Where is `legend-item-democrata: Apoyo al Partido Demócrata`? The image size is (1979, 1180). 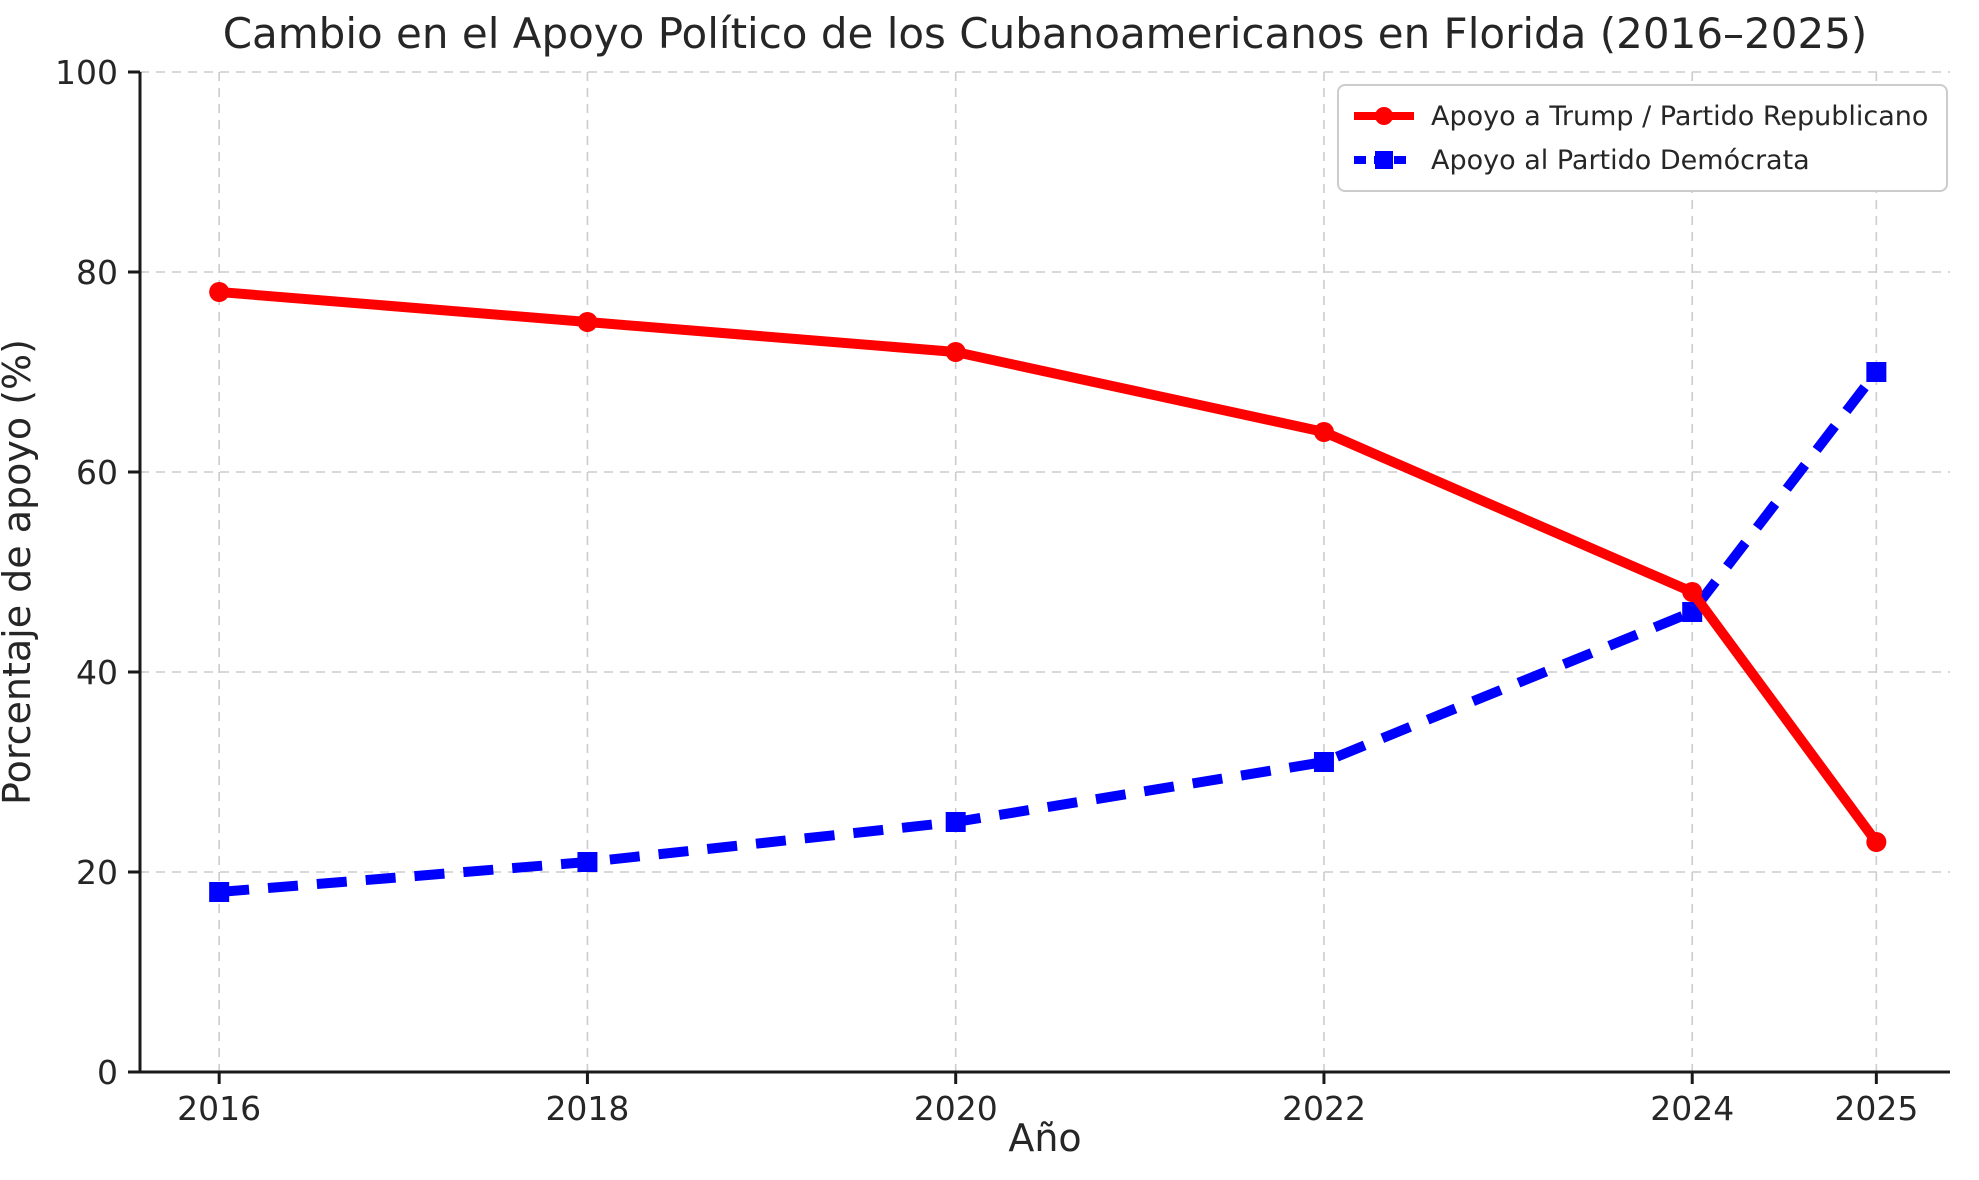
legend-item-democrata: Apoyo al Partido Demócrata is located at coordinates (1640, 160).